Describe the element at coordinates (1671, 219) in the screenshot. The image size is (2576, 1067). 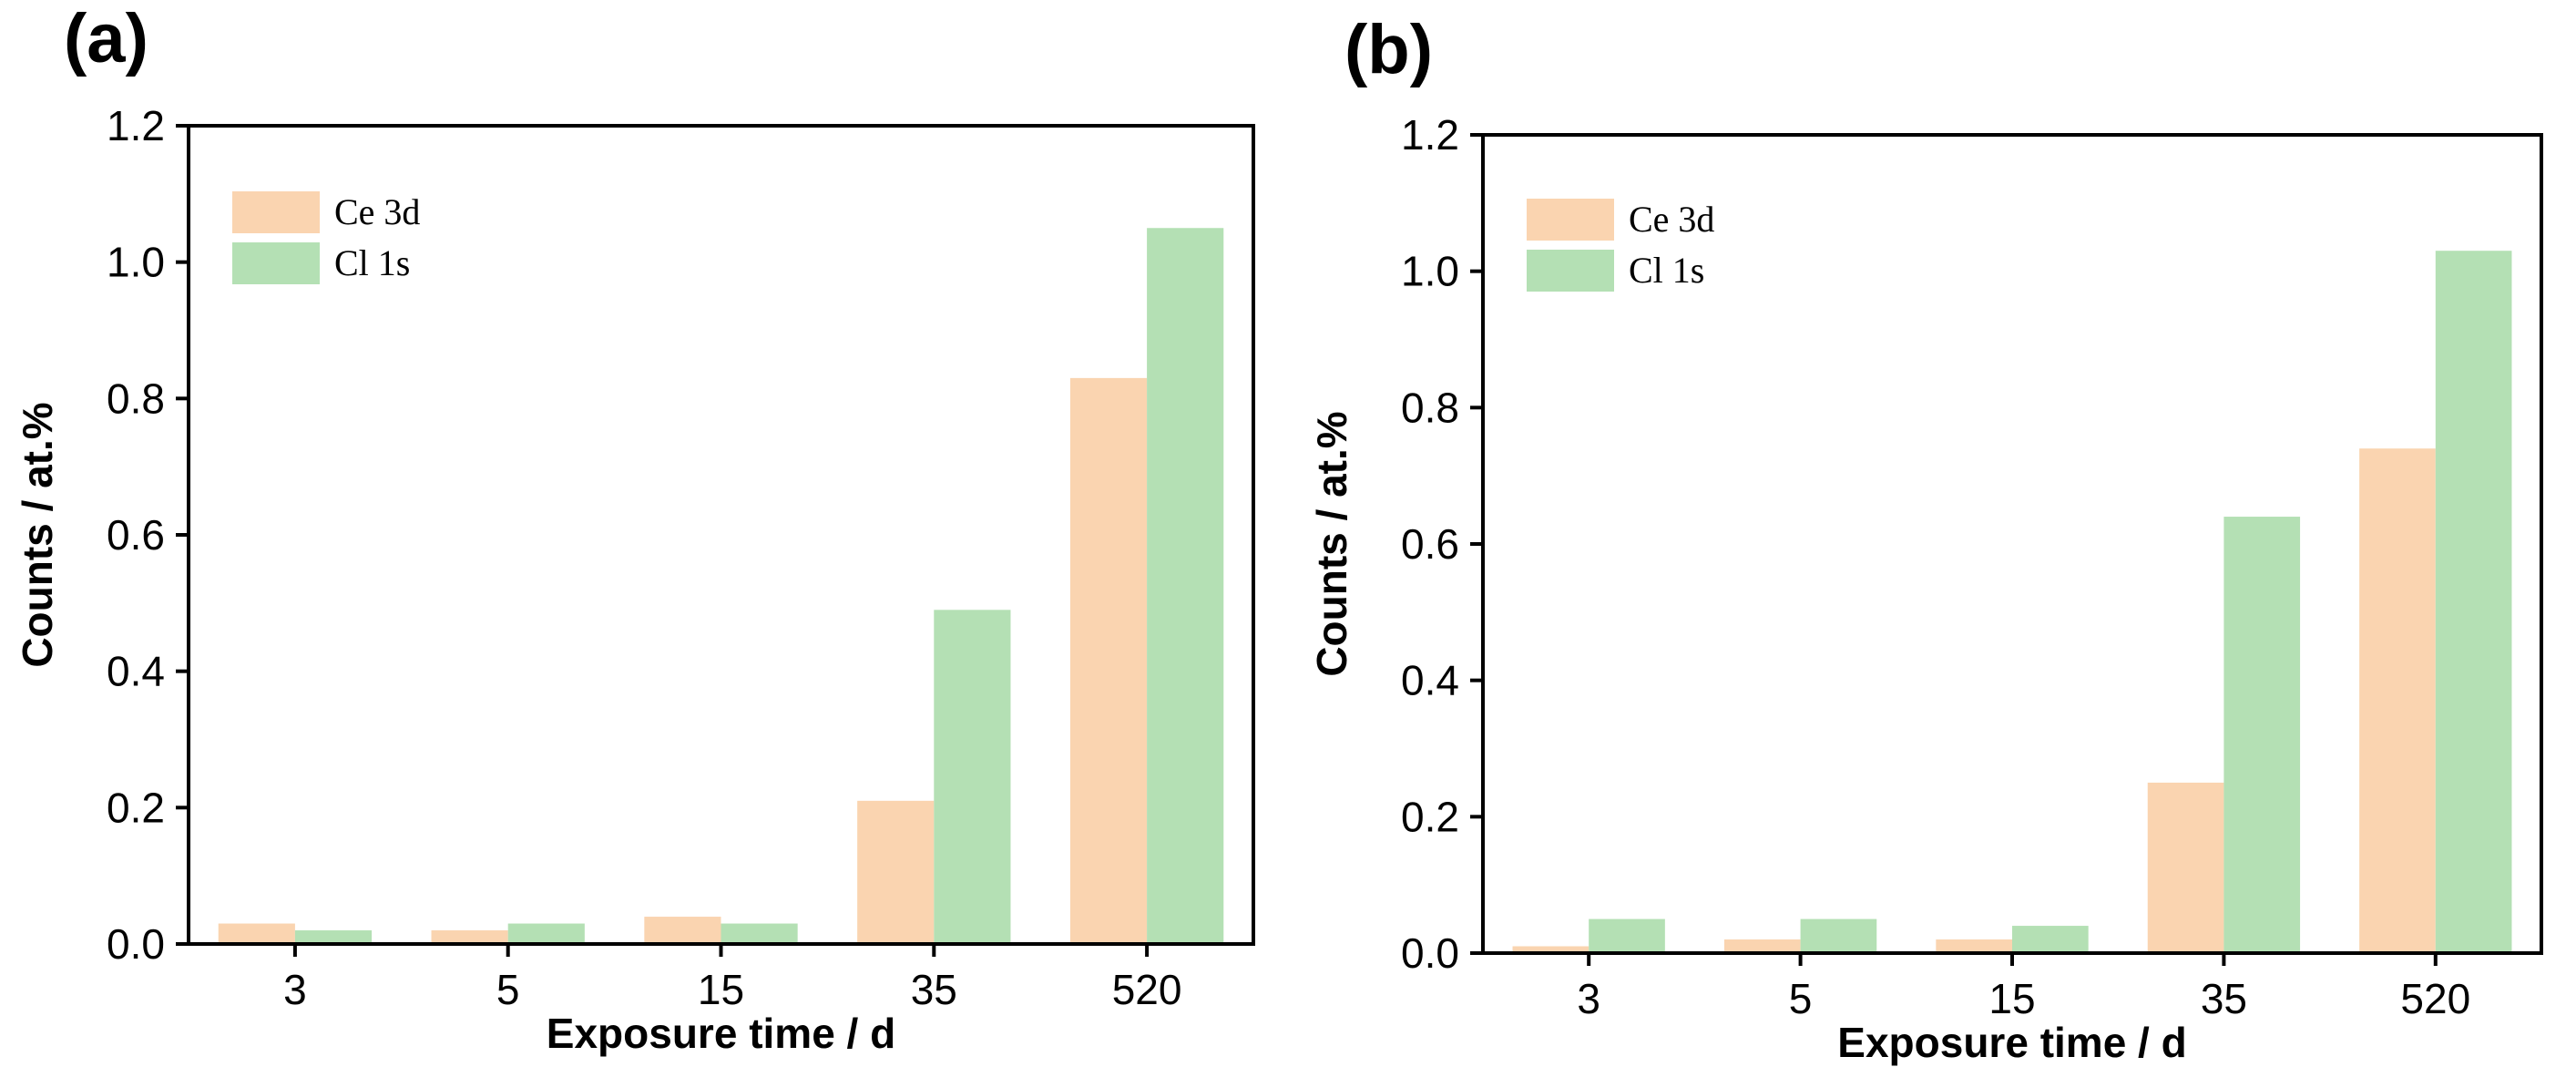
I see `legend-label-b-0: Ce 3d` at that location.